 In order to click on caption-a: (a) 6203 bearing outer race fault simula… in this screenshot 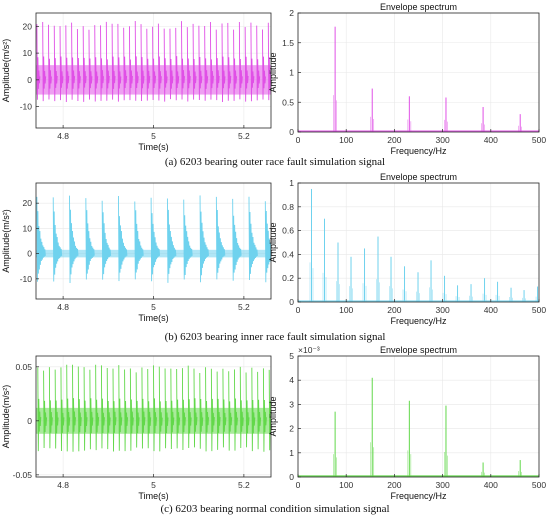, I will do `click(275, 162)`.